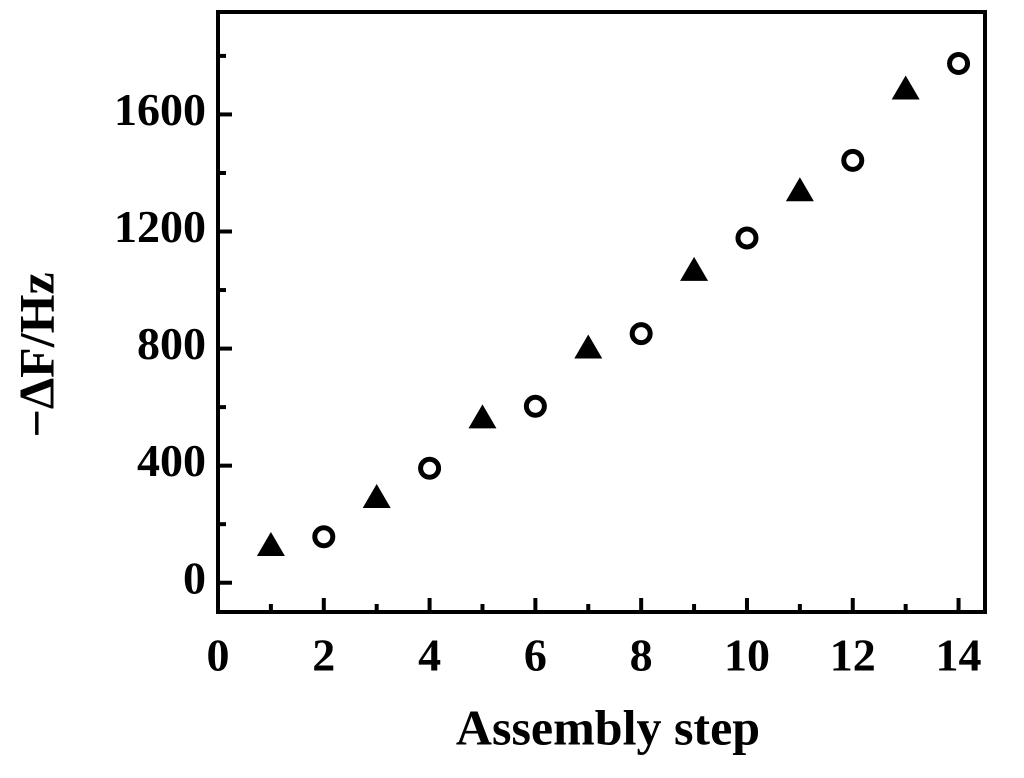 This screenshot has height=778, width=1024. I want to click on x-tick-label: 2, so click(323, 655).